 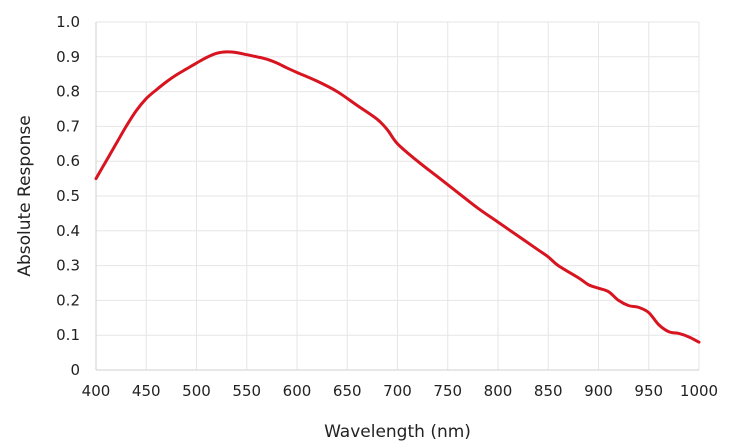 I want to click on y-tick-label: 0.8, so click(x=68, y=92).